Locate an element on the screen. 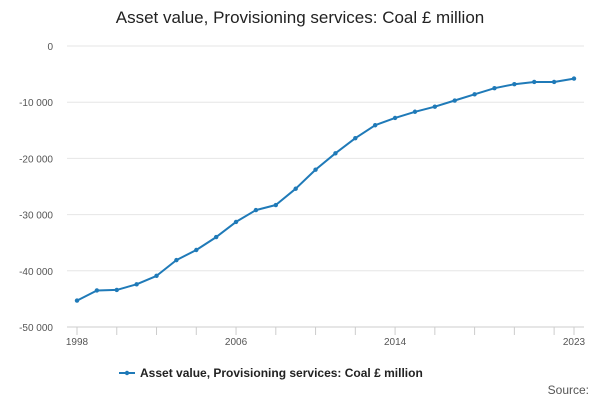  x-tick-label: 2014 is located at coordinates (395, 342).